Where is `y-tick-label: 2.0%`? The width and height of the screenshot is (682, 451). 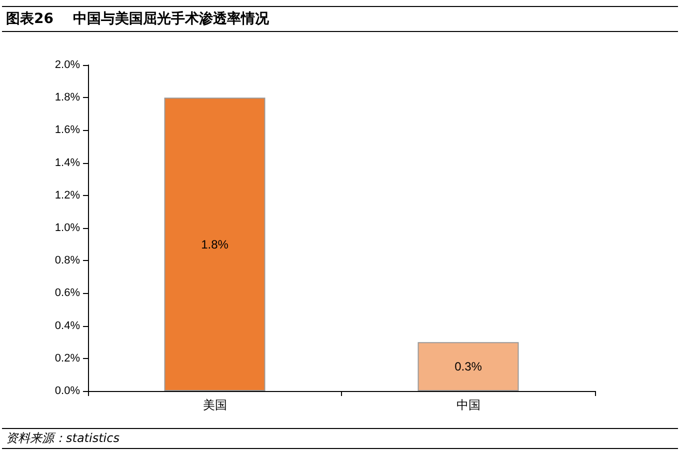
y-tick-label: 2.0% is located at coordinates (67, 65).